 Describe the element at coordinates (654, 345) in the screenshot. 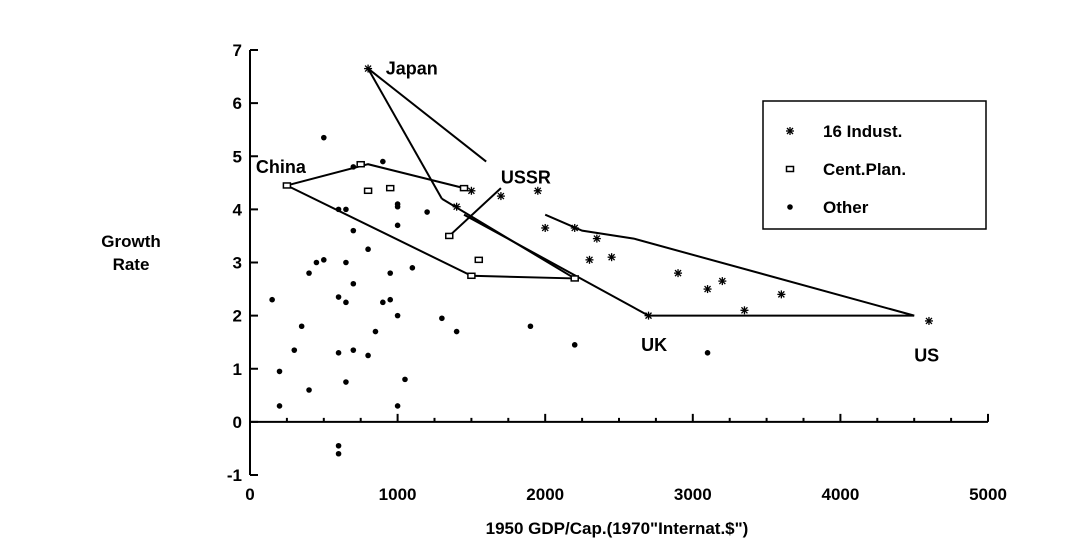

I see `country-label: UK` at that location.